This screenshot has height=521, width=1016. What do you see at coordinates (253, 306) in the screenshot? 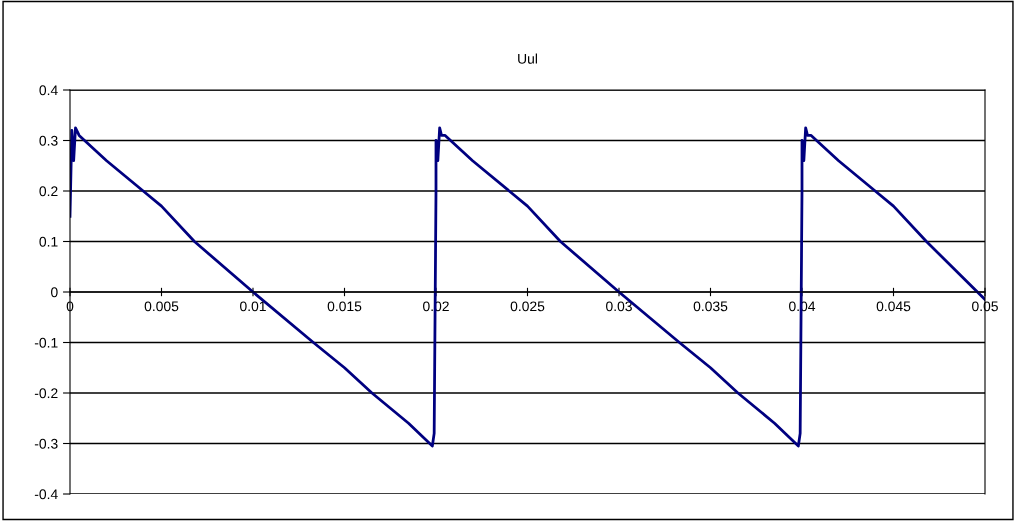
I see `x-tick-label: 0.01` at bounding box center [253, 306].